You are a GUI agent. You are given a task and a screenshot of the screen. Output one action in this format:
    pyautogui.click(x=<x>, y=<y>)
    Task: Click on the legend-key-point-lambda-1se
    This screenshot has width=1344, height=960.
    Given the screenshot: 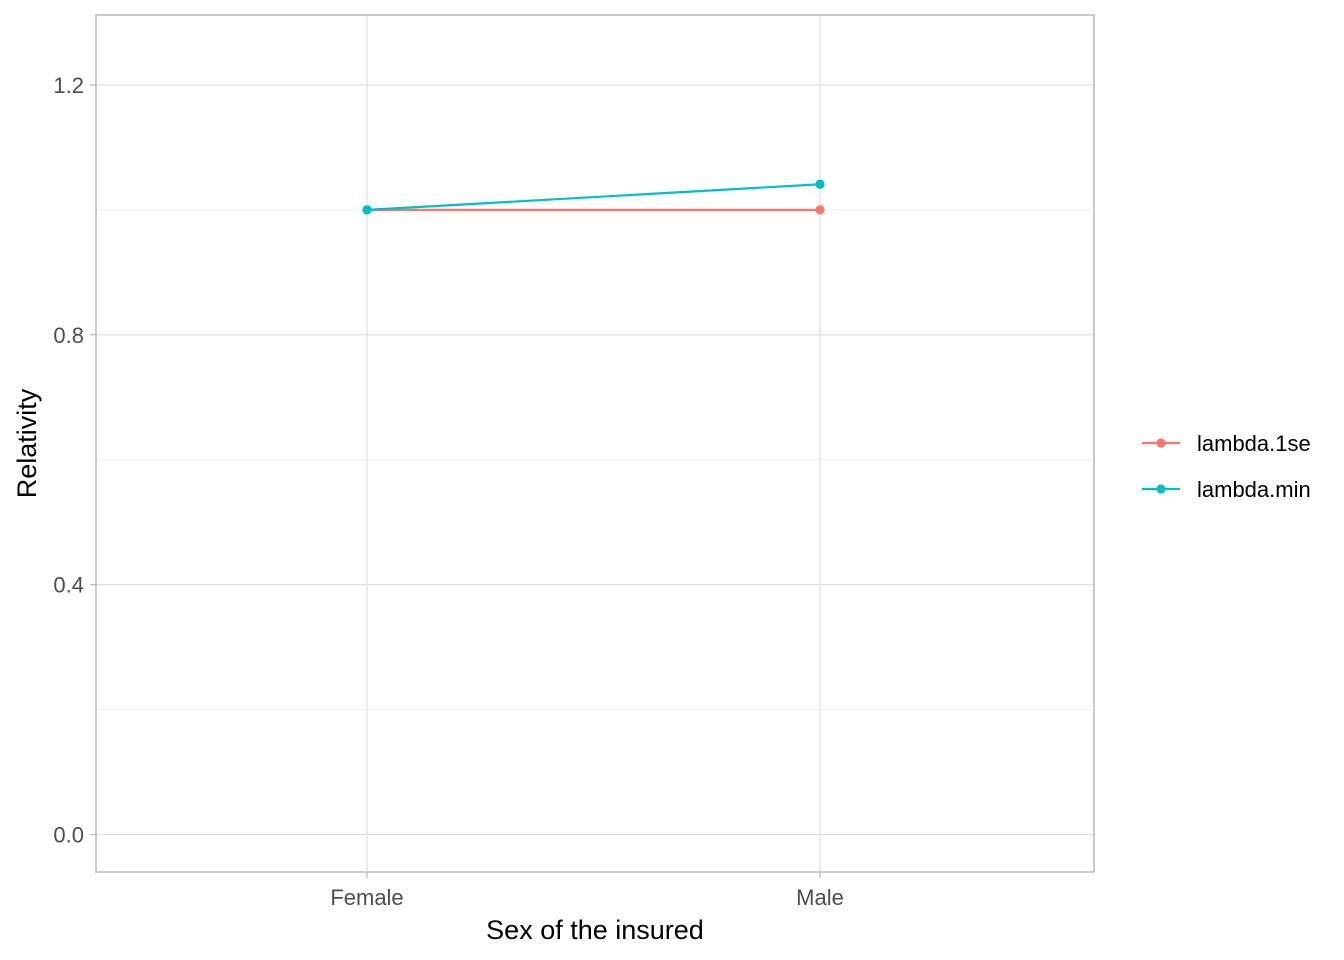 What is the action you would take?
    pyautogui.click(x=1161, y=443)
    